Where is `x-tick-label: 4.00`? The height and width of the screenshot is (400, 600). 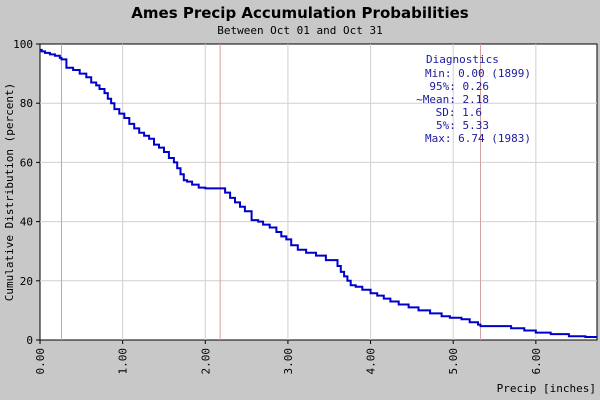 x-tick-label: 4.00 is located at coordinates (371, 361).